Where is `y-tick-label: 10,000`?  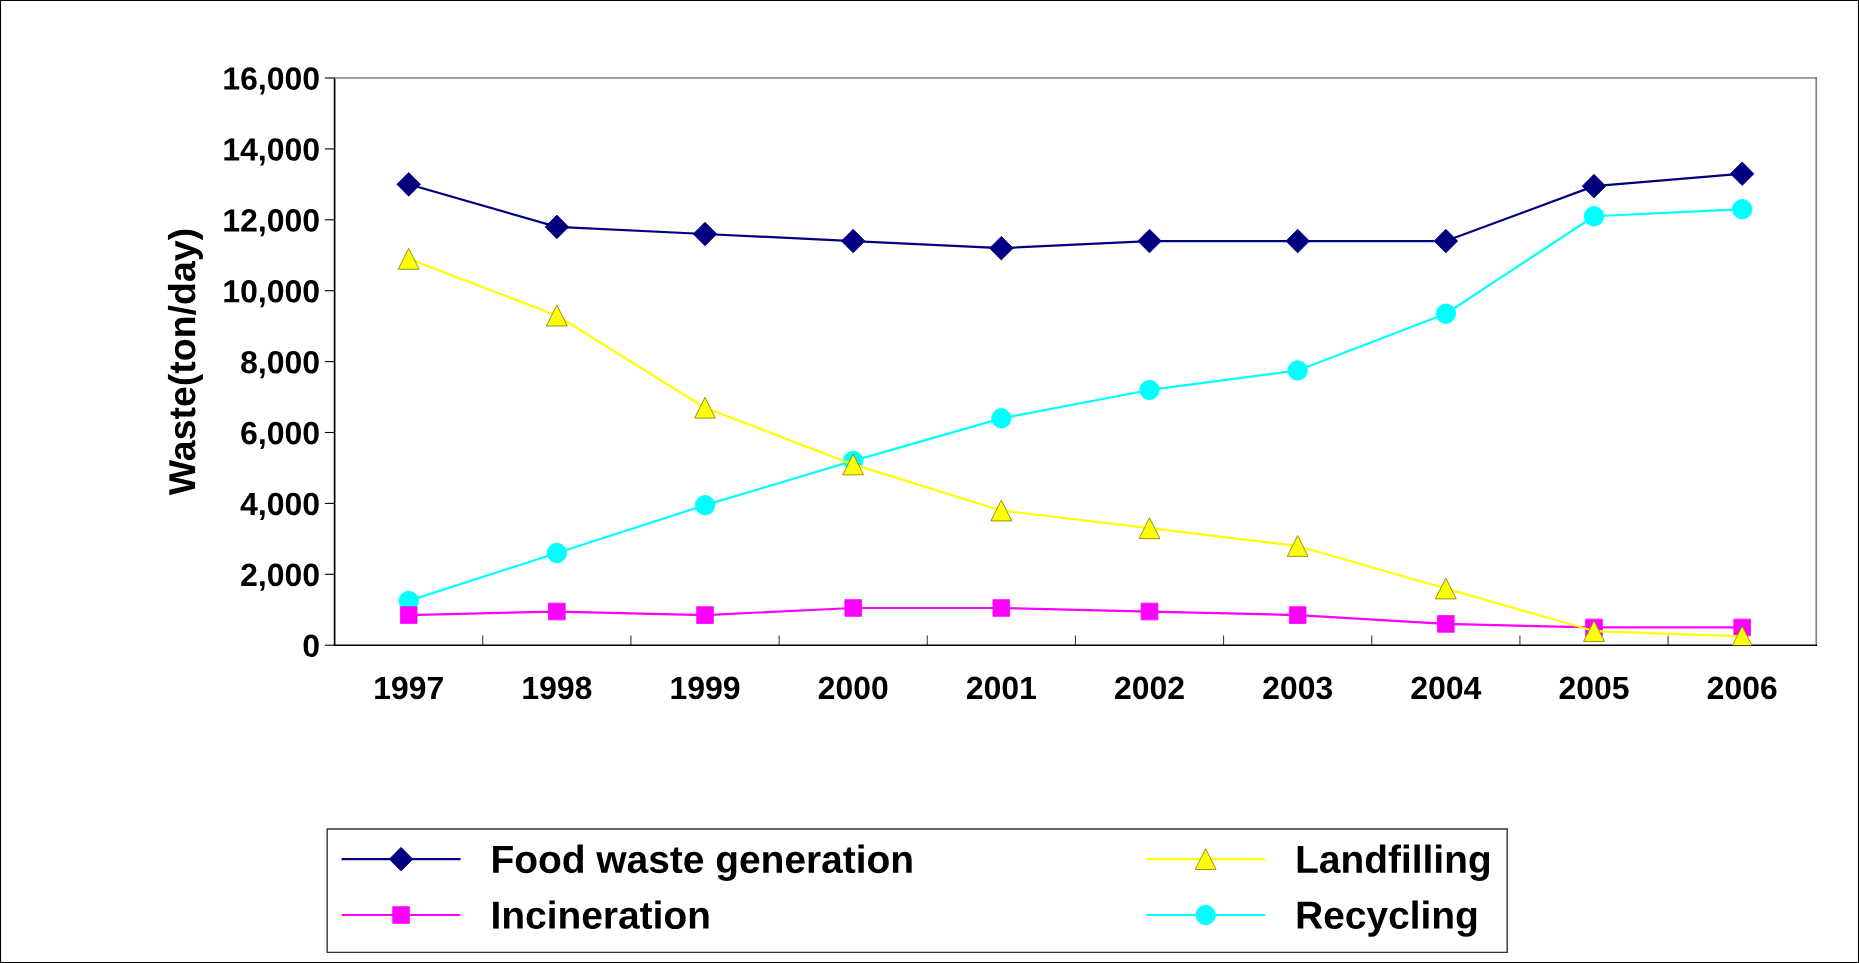
y-tick-label: 10,000 is located at coordinates (271, 293).